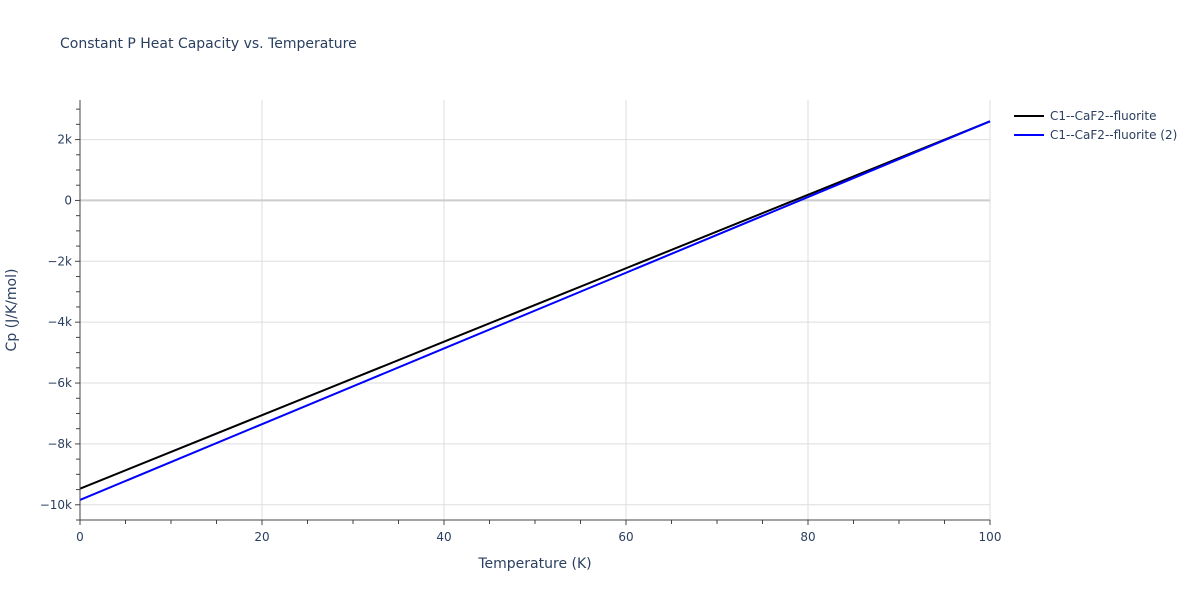 Image resolution: width=1200 pixels, height=600 pixels. What do you see at coordinates (1114, 134) in the screenshot?
I see `legend-label: C1--CaF2--fluorite (2)` at bounding box center [1114, 134].